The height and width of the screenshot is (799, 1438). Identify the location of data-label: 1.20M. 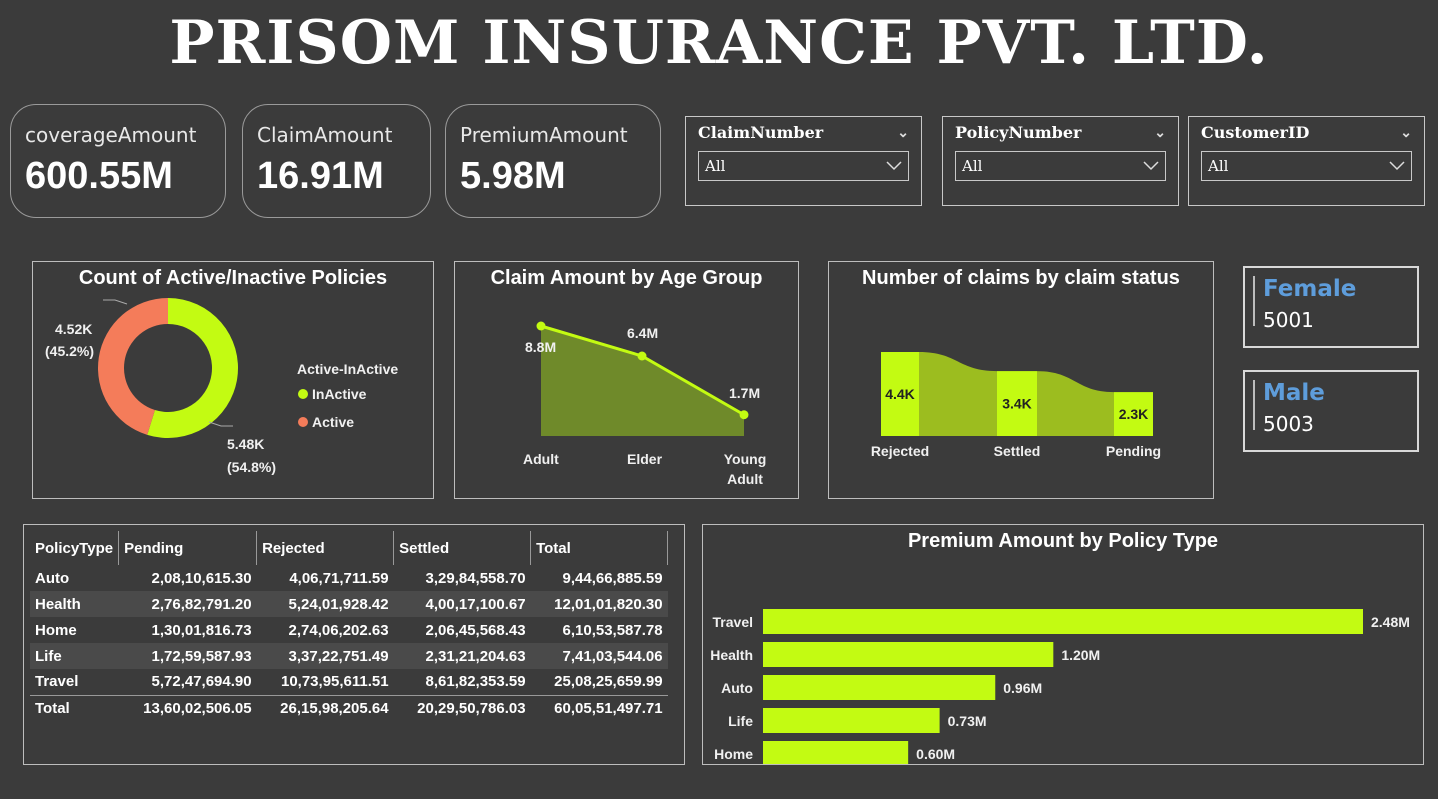
(1080, 655).